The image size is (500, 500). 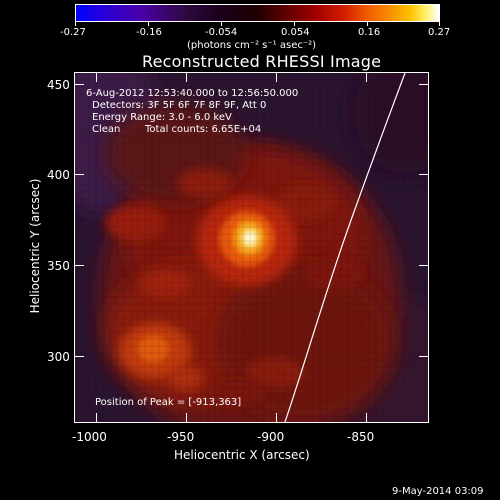 What do you see at coordinates (203, 129) in the screenshot?
I see `info-total-counts: Total counts: 6.65E+04` at bounding box center [203, 129].